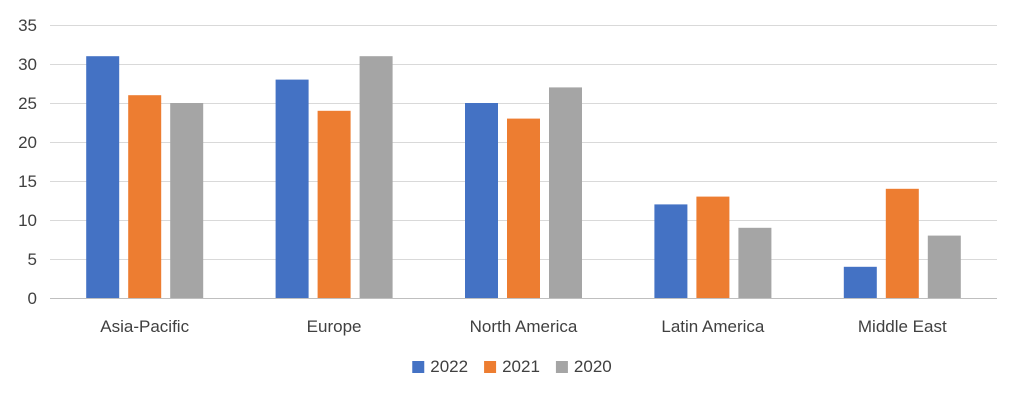 This screenshot has height=405, width=1024. I want to click on x-category-label: Asia-Pacific, so click(144, 326).